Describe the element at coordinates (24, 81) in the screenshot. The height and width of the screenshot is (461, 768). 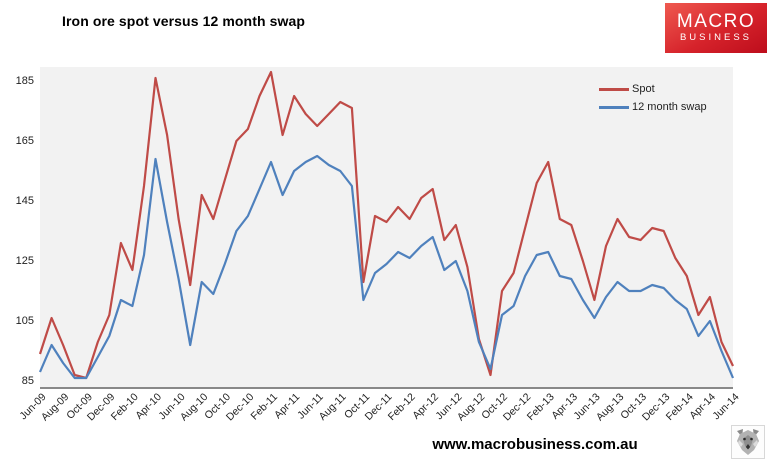
I see `y-tick-label: 185` at that location.